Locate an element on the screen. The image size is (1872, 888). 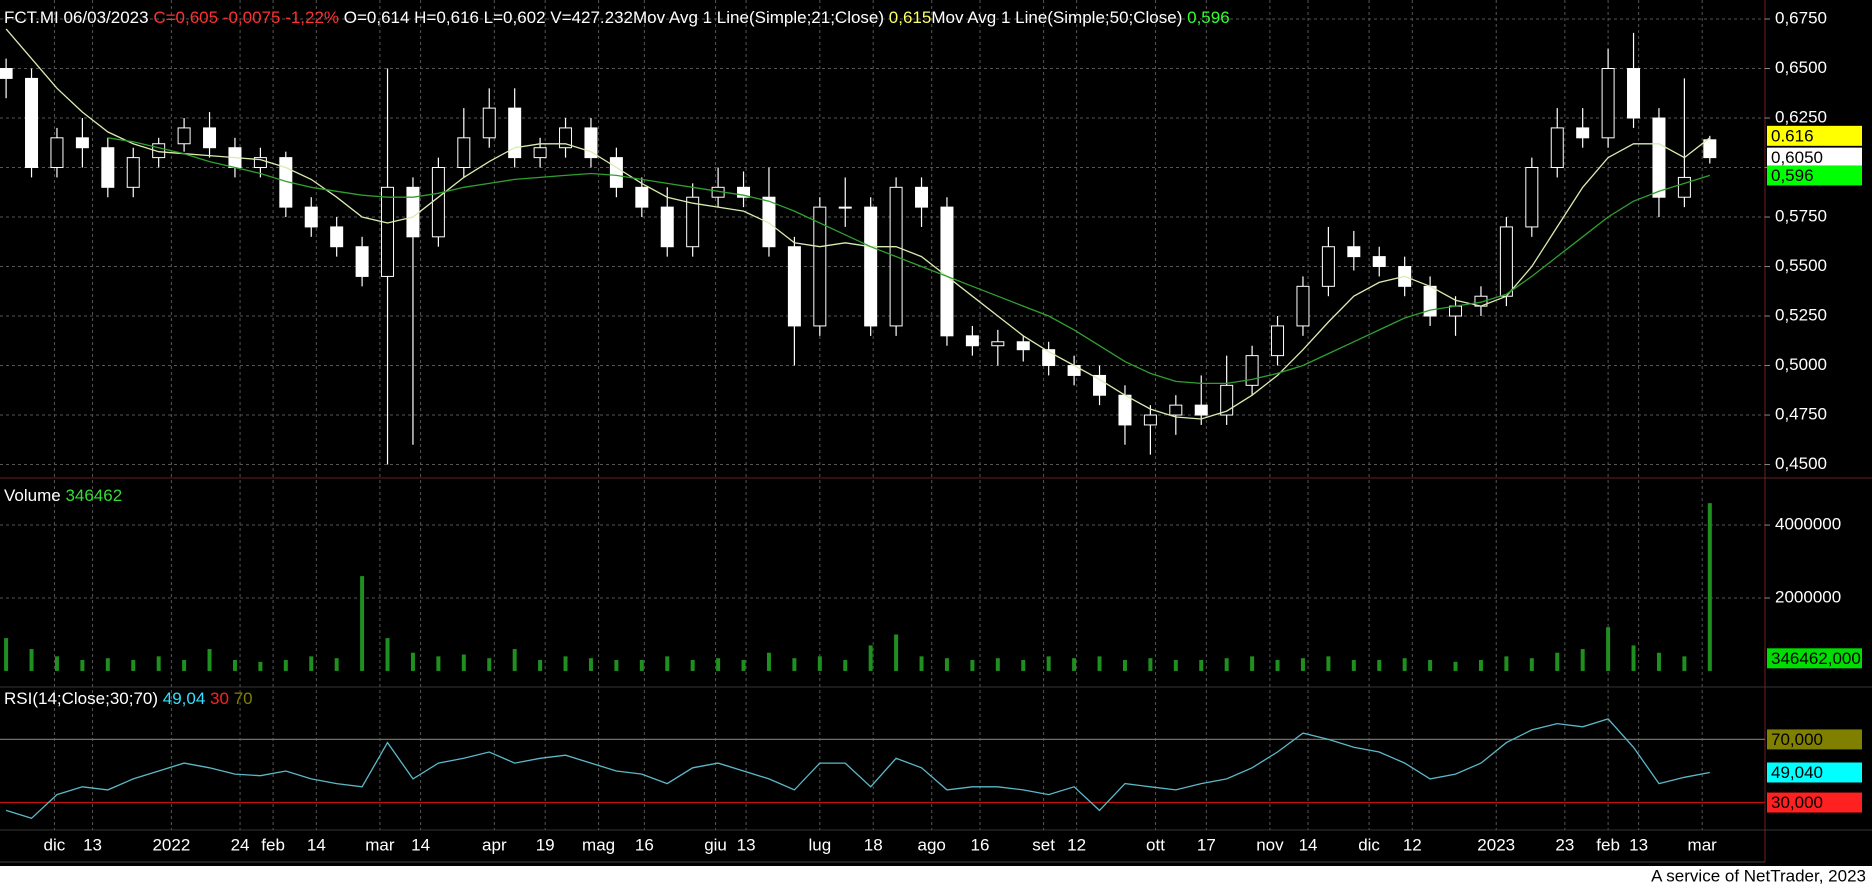
x-tick-label: set is located at coordinates (1043, 844).